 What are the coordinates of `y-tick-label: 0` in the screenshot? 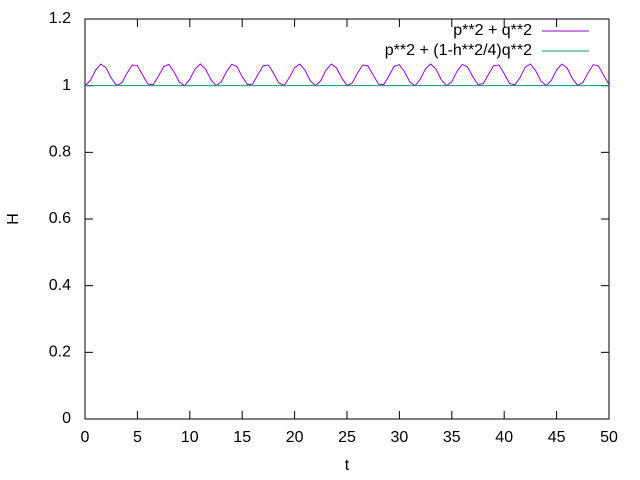 It's located at (66, 418).